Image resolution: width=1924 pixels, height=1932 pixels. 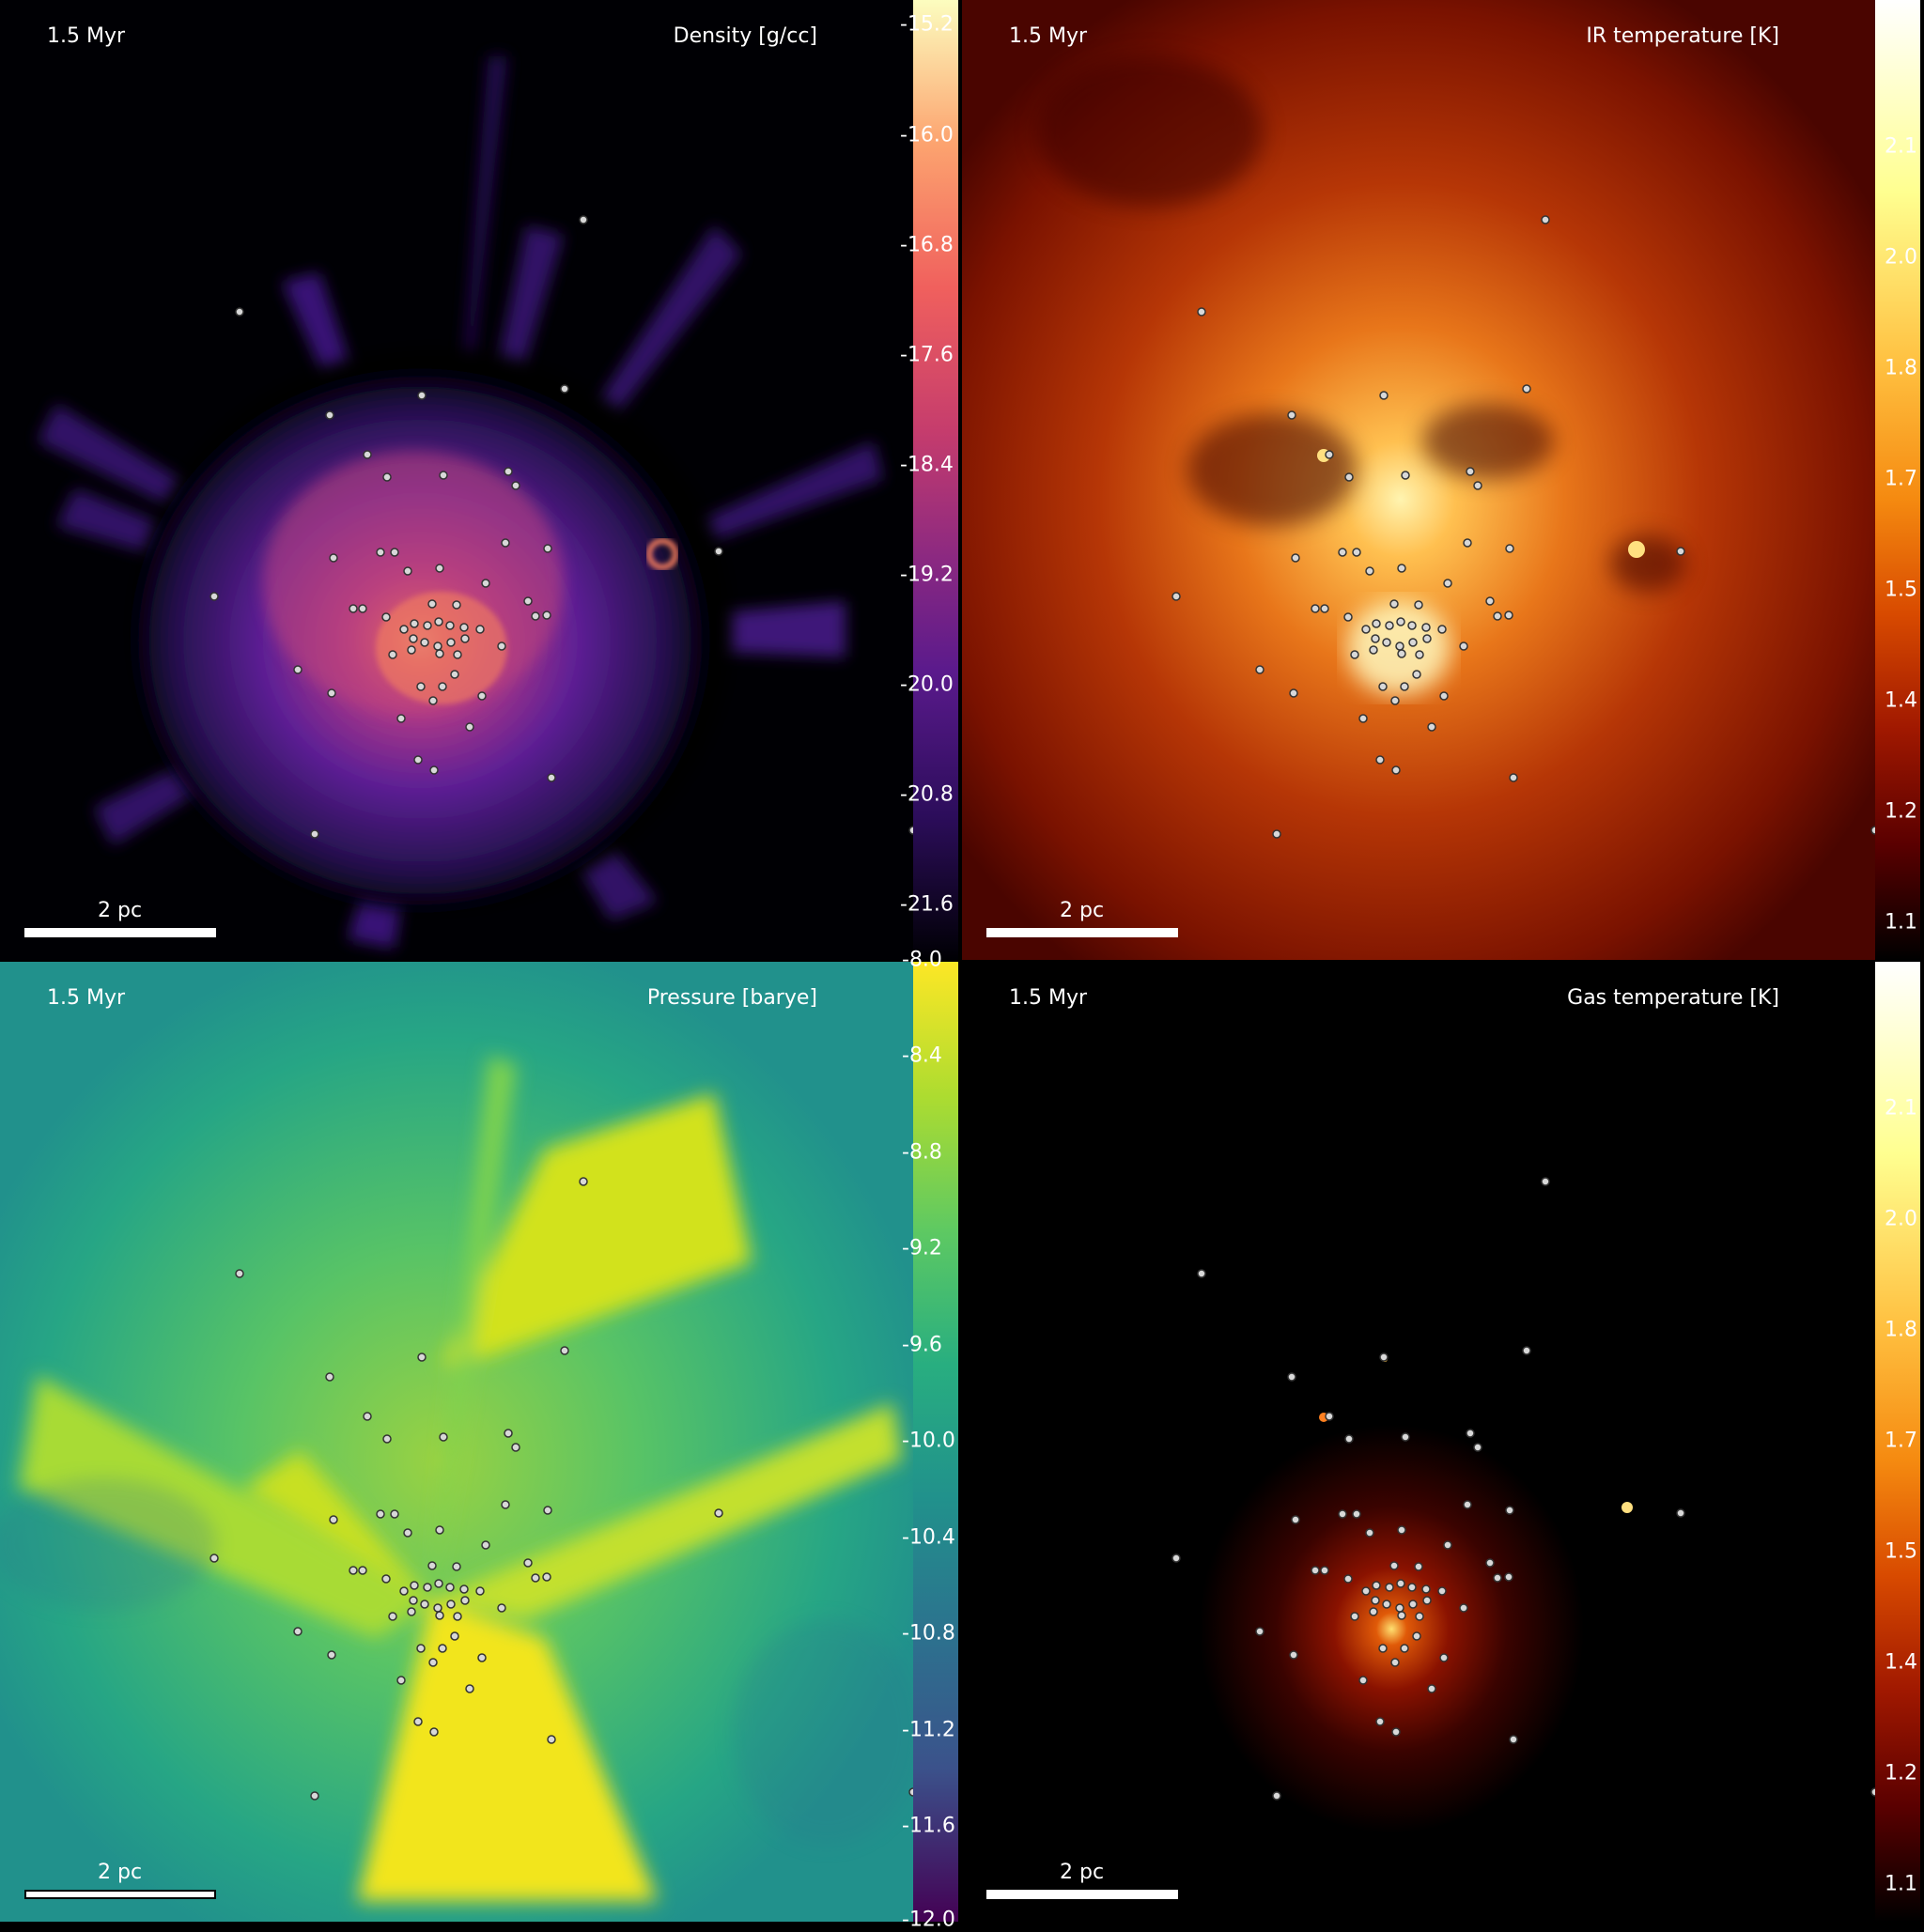 I want to click on colorbar-tick: -16.8, so click(x=927, y=245).